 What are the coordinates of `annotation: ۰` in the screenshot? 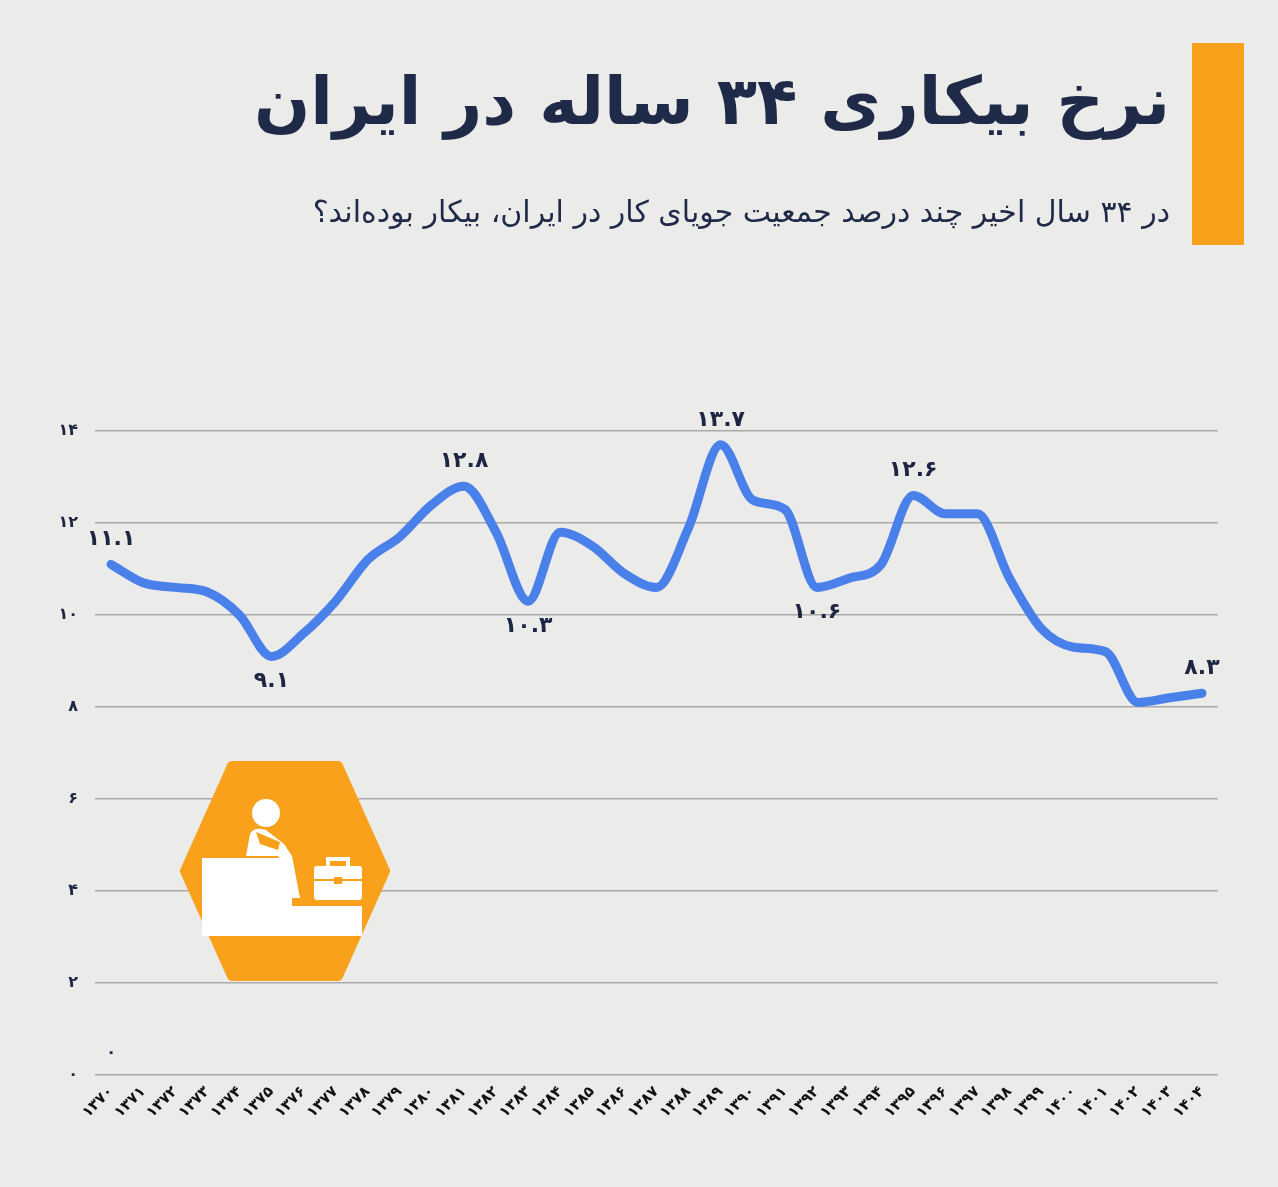 It's located at (111, 1052).